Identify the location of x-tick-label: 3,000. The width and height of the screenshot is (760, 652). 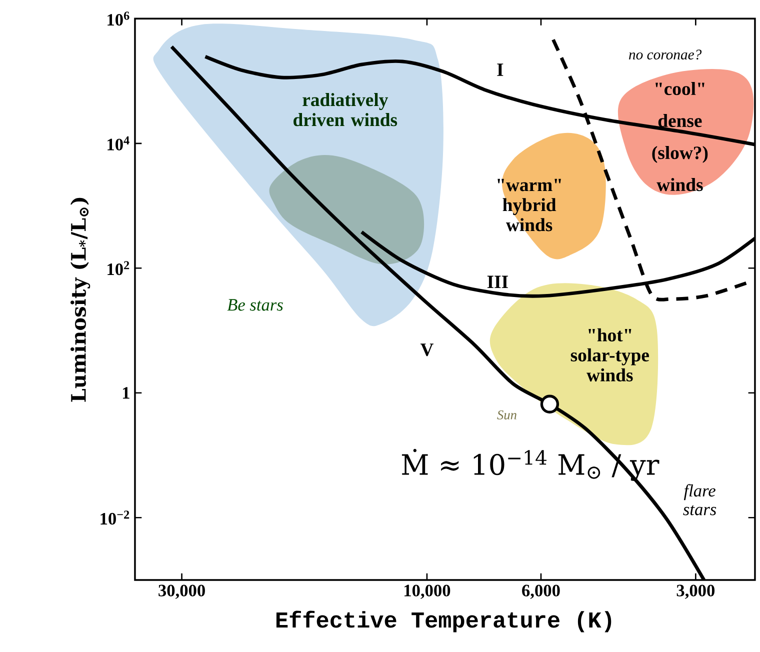
(695, 591).